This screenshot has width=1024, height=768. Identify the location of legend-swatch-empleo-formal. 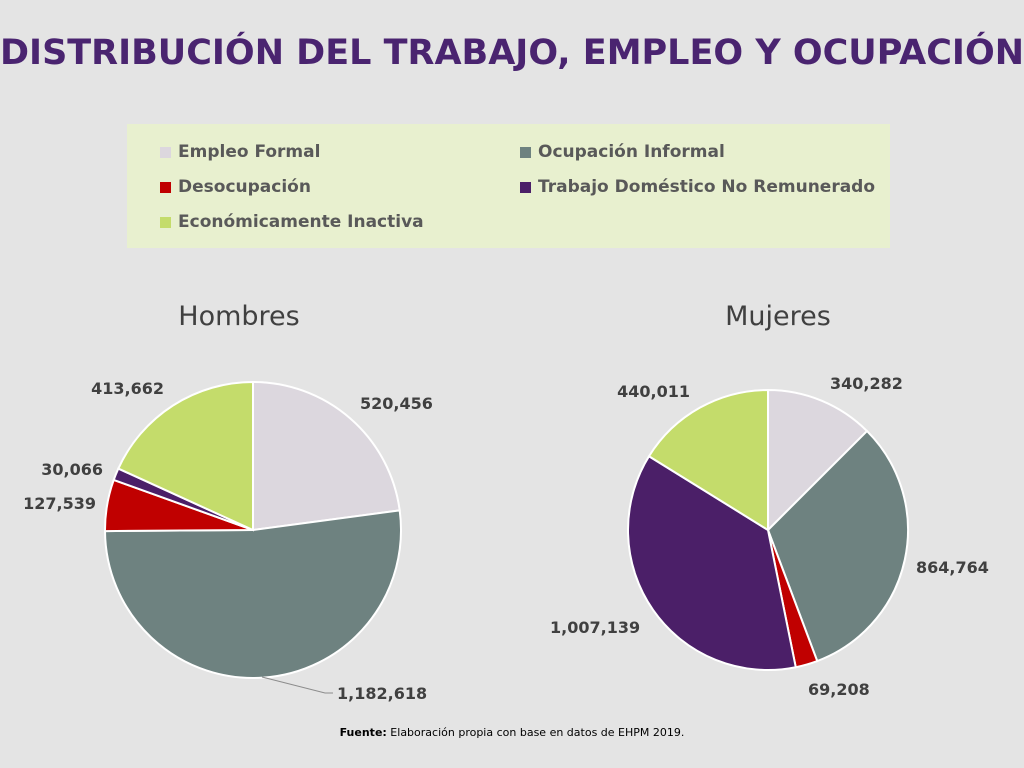
(165, 152).